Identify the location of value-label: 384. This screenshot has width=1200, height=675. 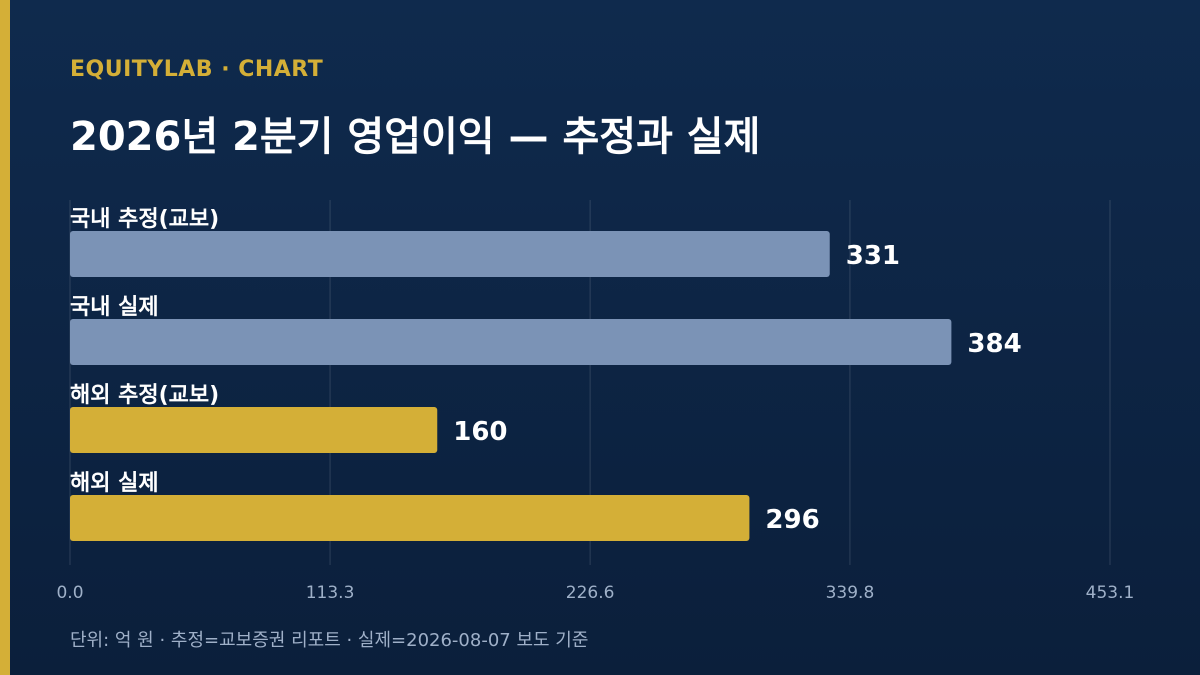
(994, 344).